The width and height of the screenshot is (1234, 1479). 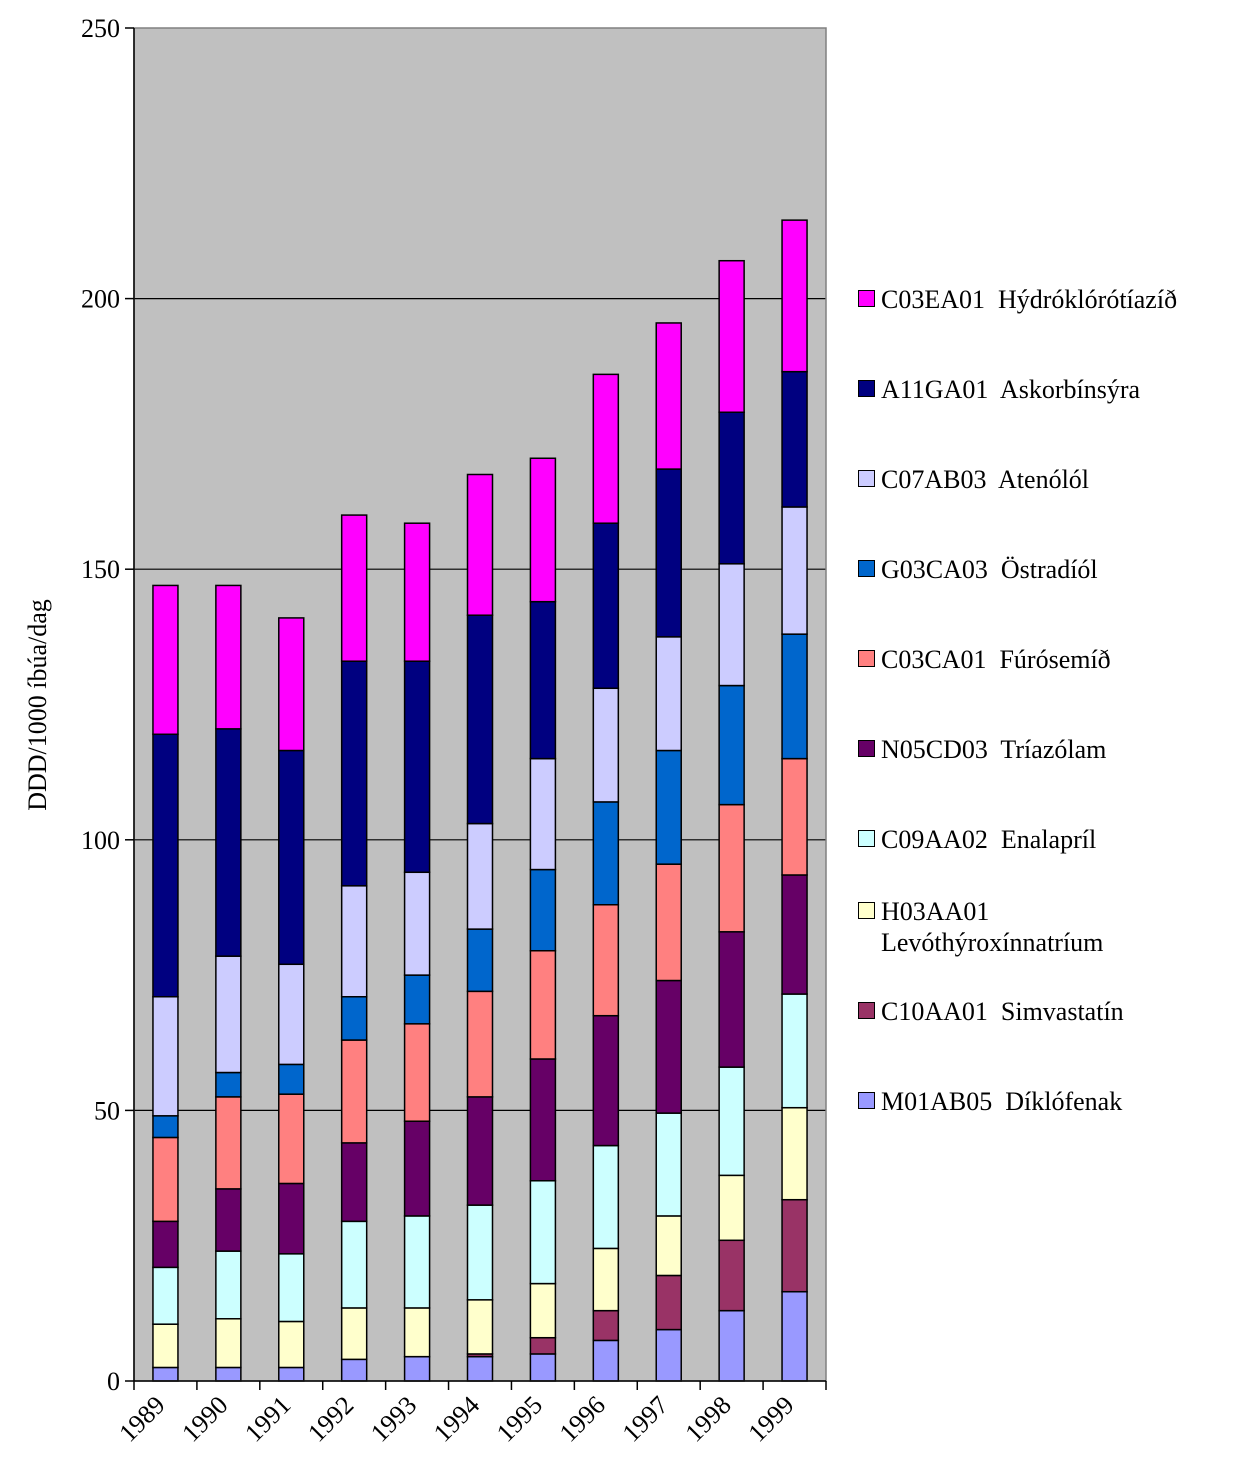 What do you see at coordinates (582, 1418) in the screenshot?
I see `x-tick-label: 1996` at bounding box center [582, 1418].